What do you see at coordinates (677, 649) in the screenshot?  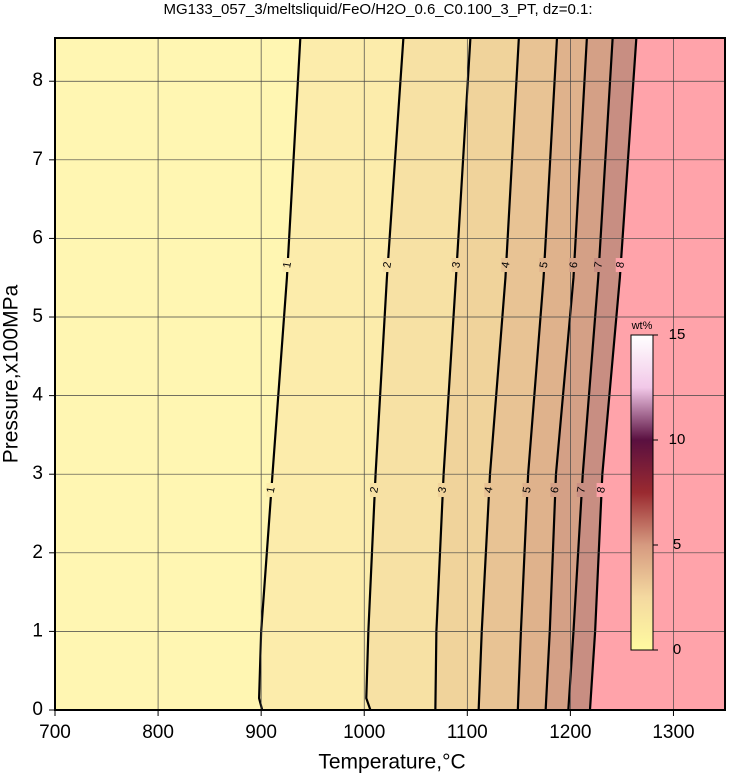 I see `colorbar-tick-label: 0` at bounding box center [677, 649].